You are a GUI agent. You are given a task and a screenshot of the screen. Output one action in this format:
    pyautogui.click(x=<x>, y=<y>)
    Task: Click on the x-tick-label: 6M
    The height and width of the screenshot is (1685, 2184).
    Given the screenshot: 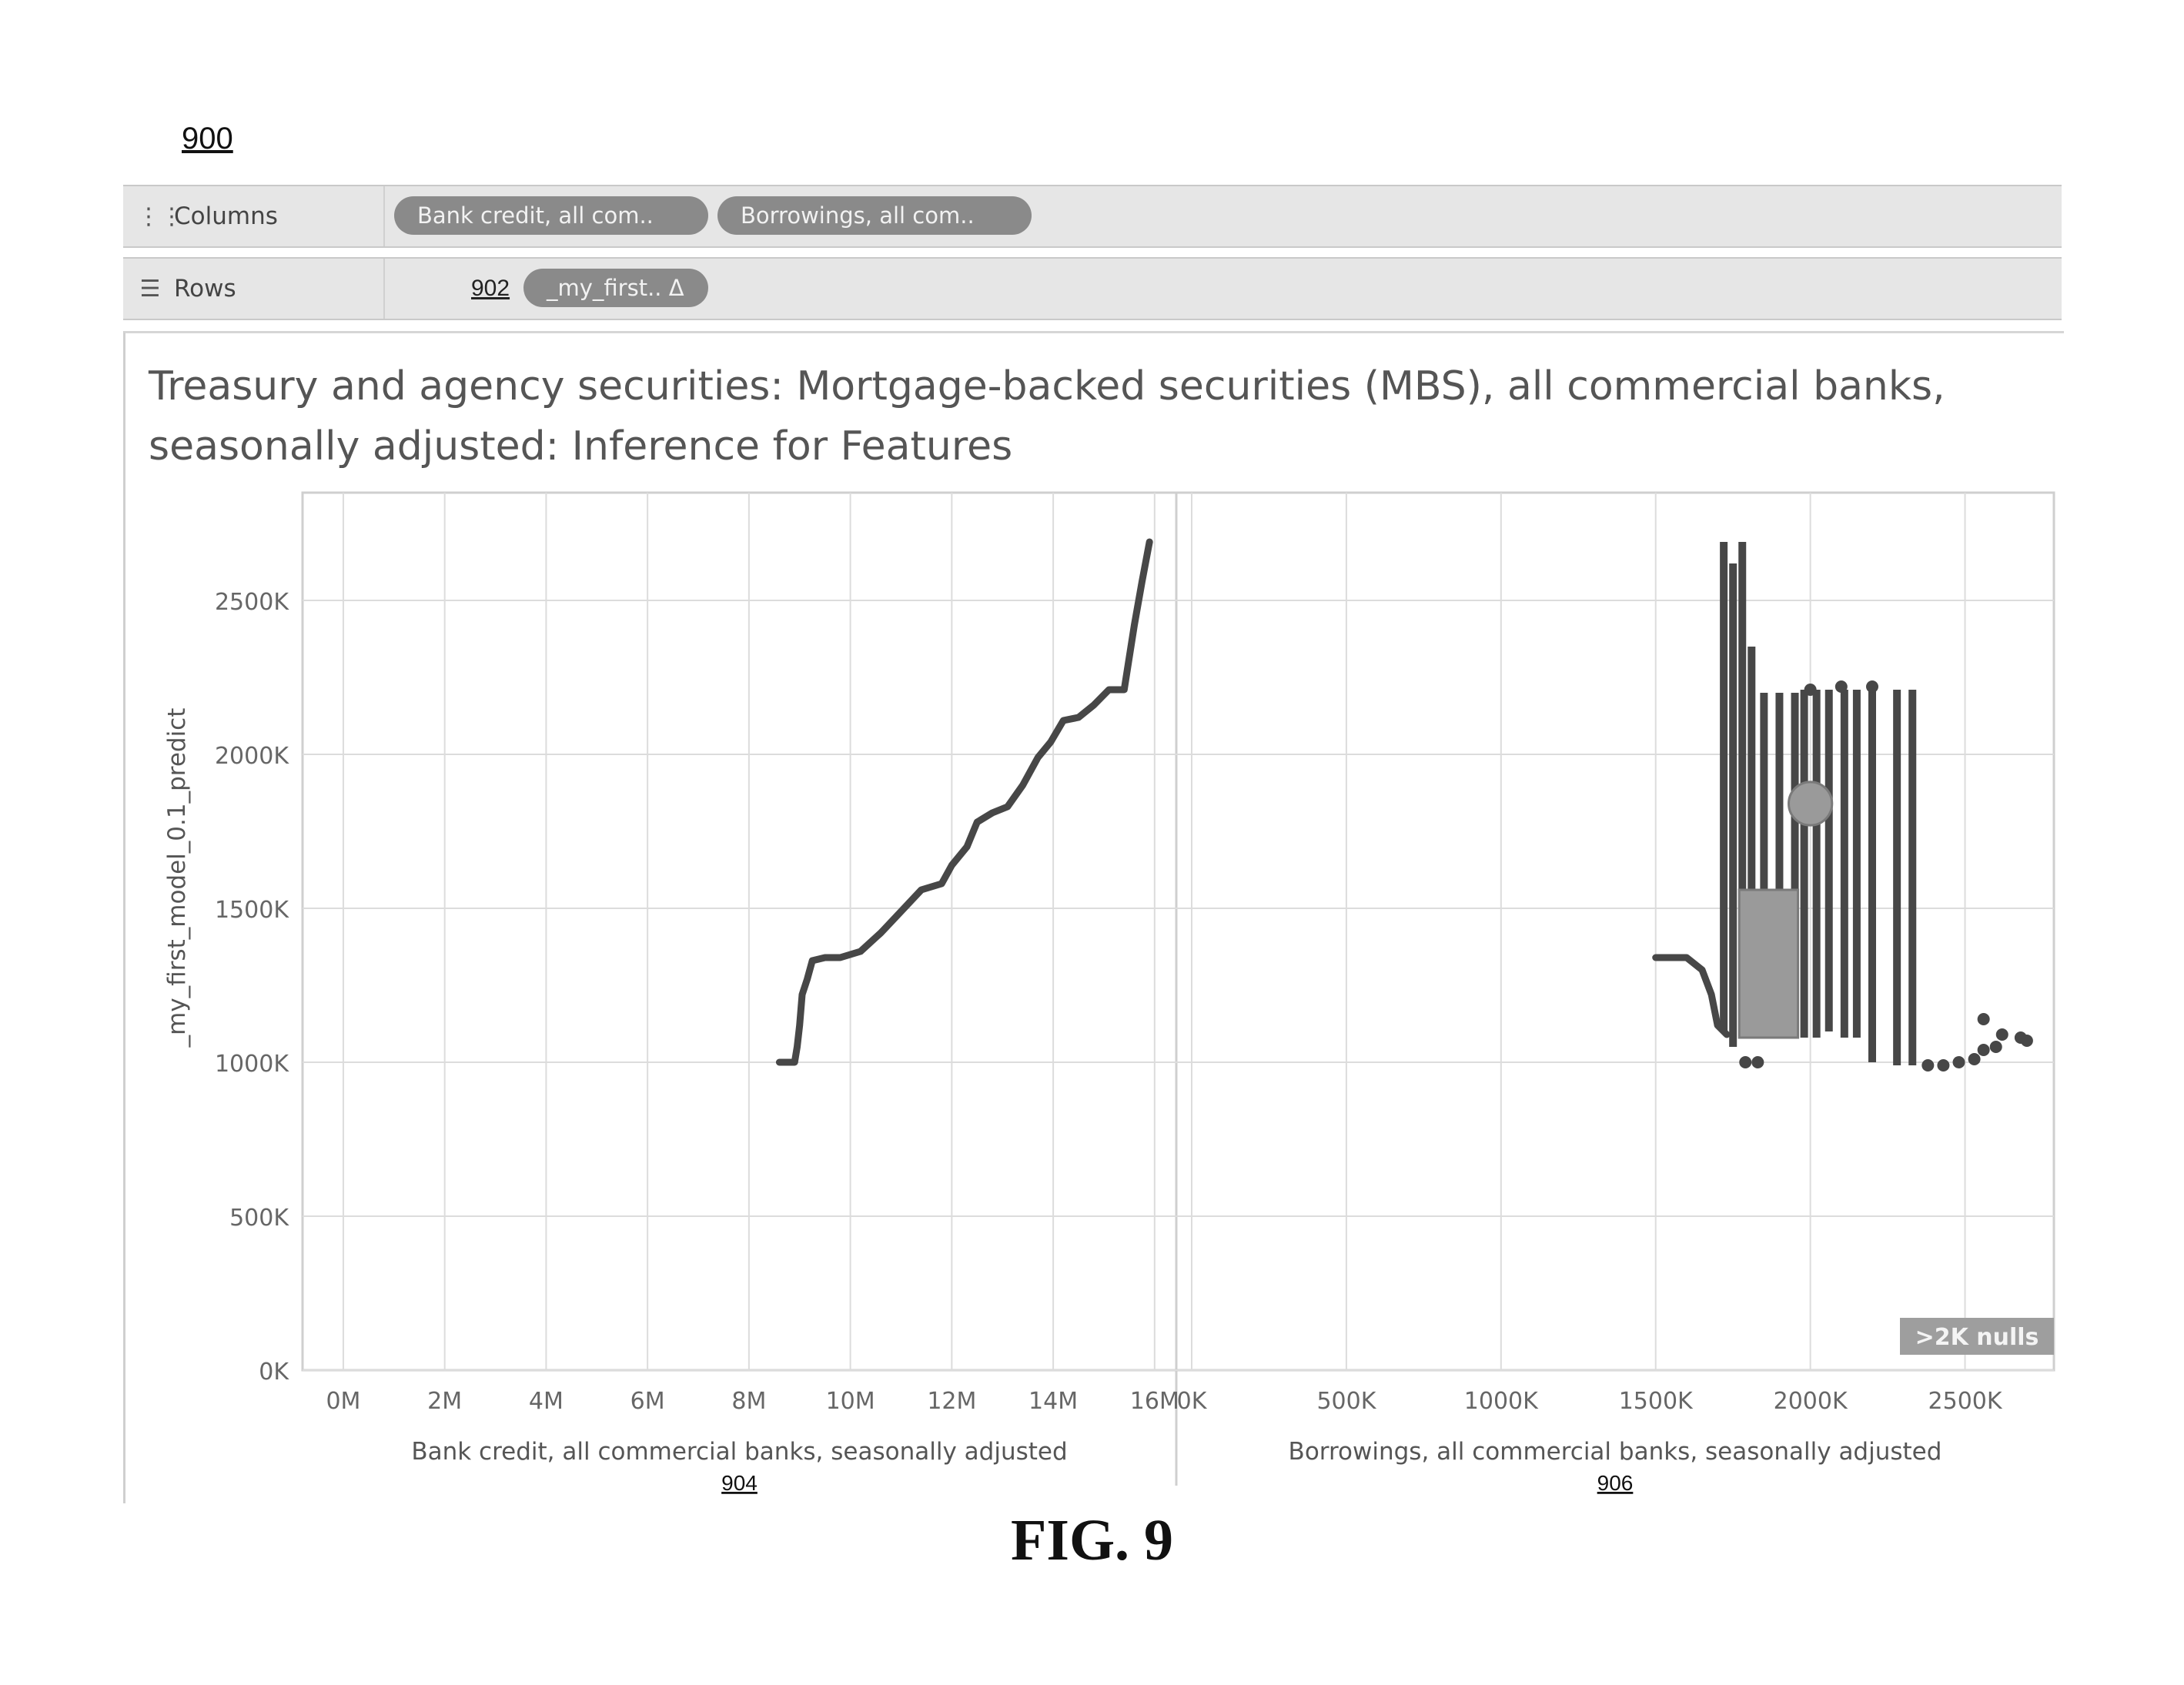 What is the action you would take?
    pyautogui.click(x=648, y=1401)
    